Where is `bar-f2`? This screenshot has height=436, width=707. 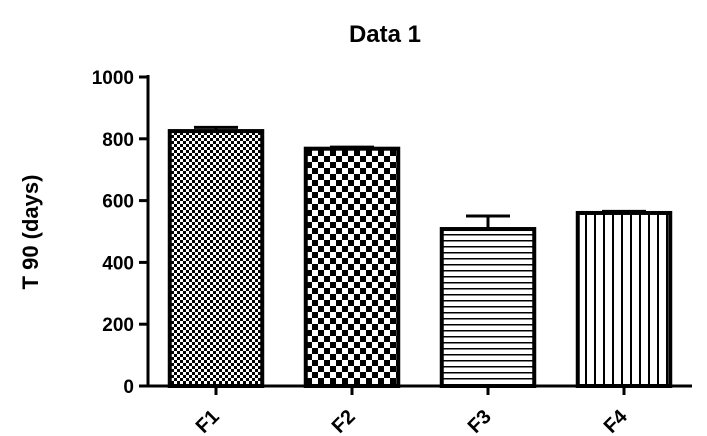 bar-f2 is located at coordinates (352, 267).